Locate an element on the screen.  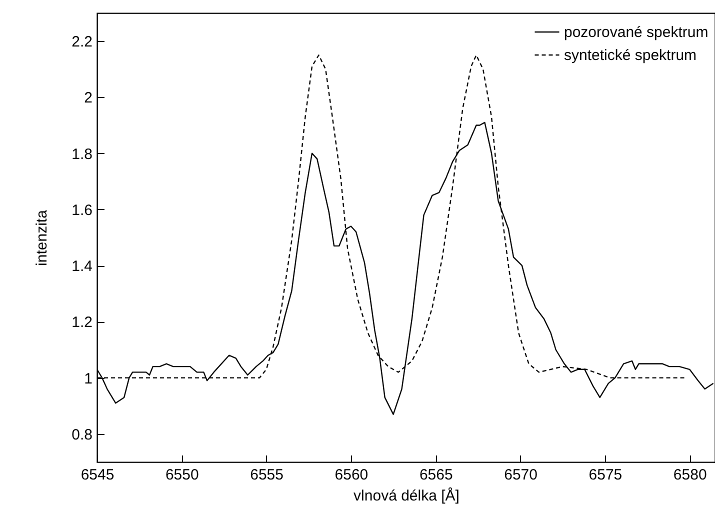
x-tick-label: 6565 is located at coordinates (436, 475).